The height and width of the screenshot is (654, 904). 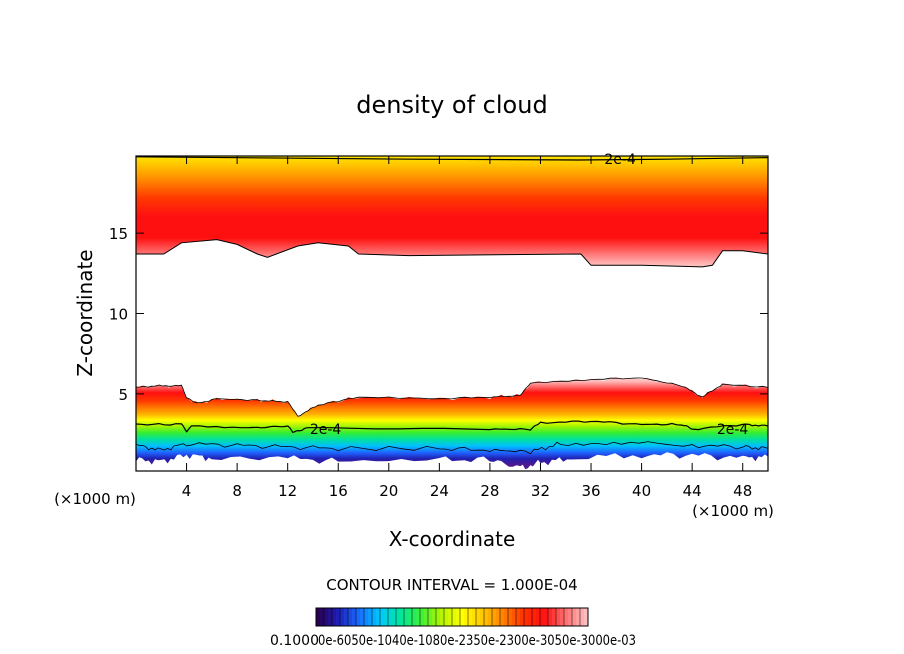 I want to click on x-tick-label: 8, so click(x=237, y=491).